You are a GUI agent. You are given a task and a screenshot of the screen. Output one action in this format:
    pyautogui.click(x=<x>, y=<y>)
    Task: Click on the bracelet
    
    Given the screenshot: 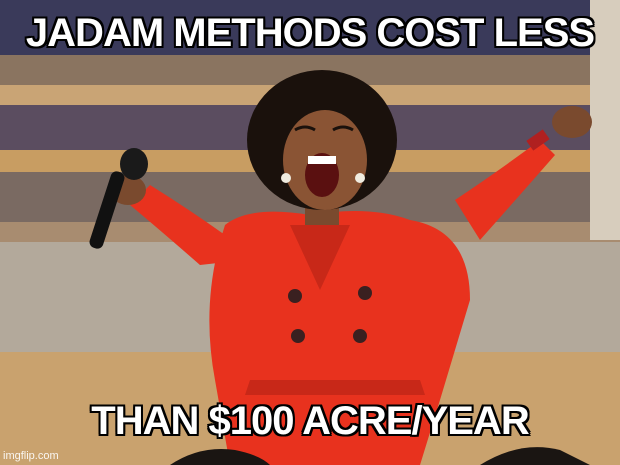 What is the action you would take?
    pyautogui.click(x=538, y=140)
    